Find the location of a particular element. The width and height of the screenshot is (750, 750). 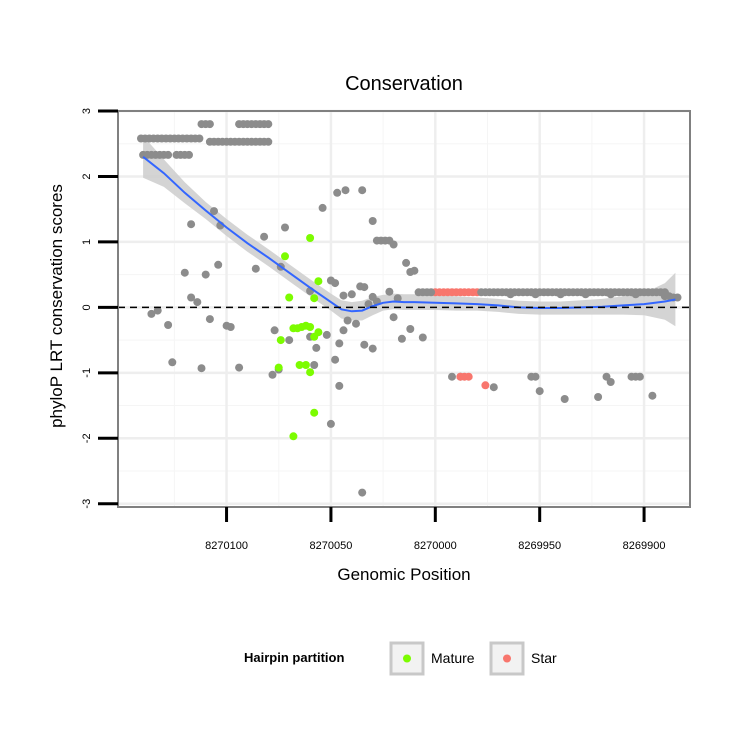

x-tick-label: 8269900 is located at coordinates (644, 546).